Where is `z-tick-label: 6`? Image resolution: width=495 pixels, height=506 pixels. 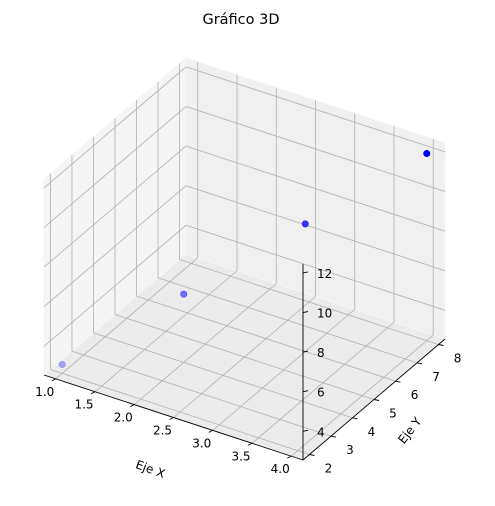 z-tick-label: 6 is located at coordinates (321, 393).